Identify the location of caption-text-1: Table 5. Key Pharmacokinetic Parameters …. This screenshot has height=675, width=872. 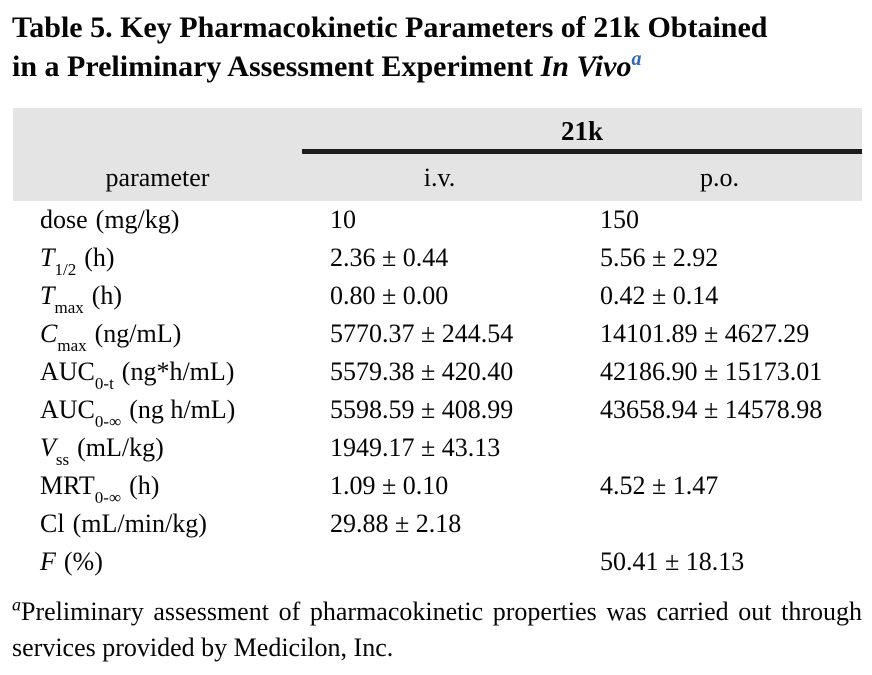
(390, 27).